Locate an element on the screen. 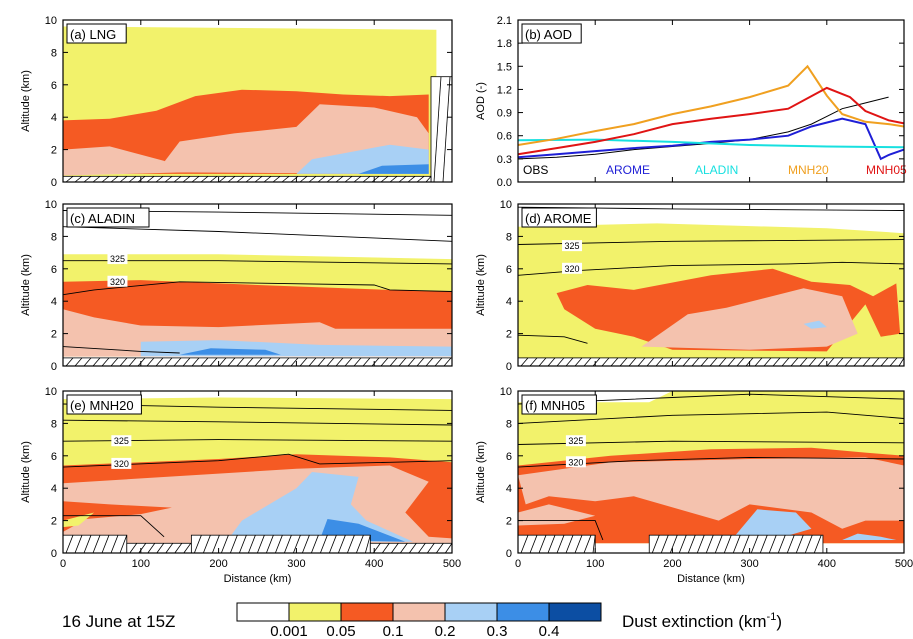 The image size is (913, 639). series-line-mnh20 is located at coordinates (711, 105).